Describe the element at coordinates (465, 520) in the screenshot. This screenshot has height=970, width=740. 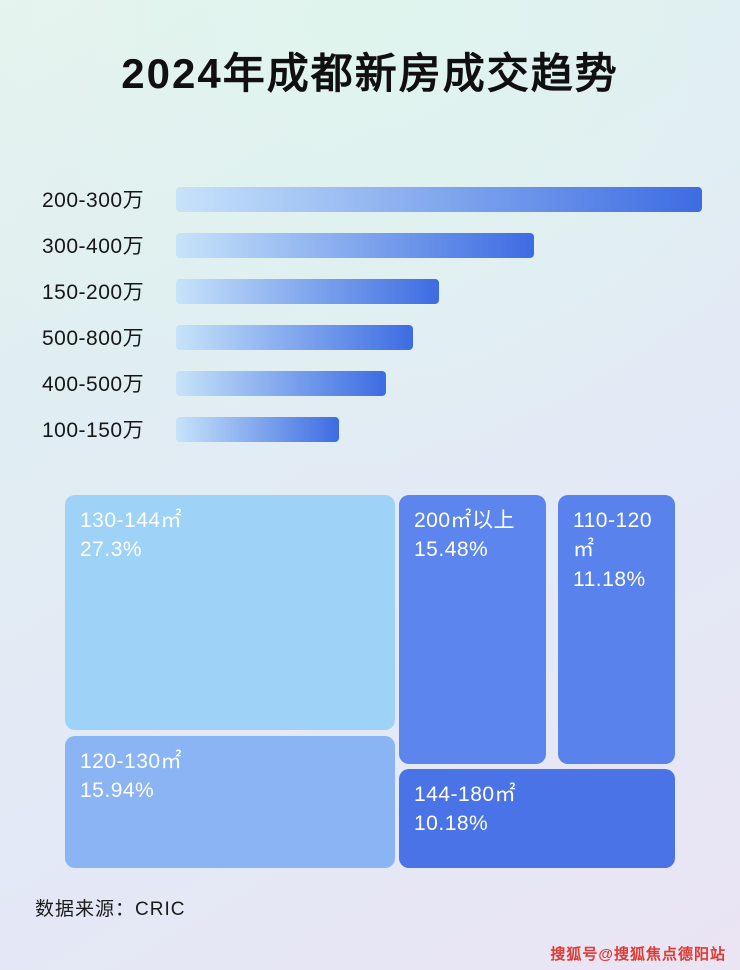
I see `treemap-block-label: 200㎡以上` at that location.